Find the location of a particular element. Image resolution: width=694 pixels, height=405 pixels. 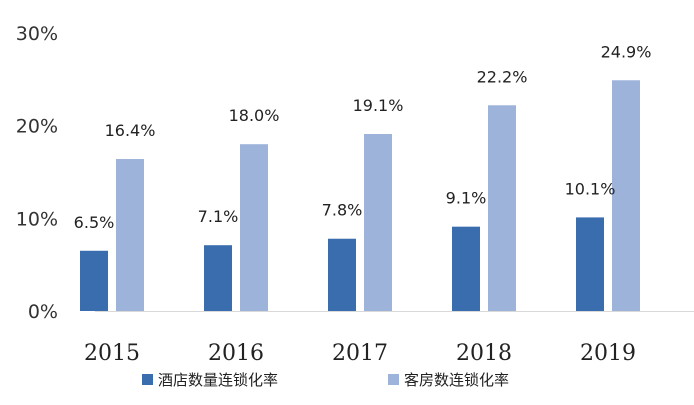

x-category-label: 2018 is located at coordinates (484, 353).